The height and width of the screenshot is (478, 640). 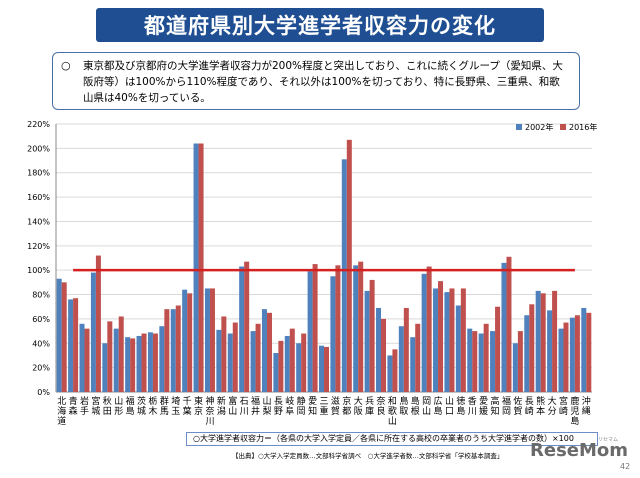 I want to click on x-tick-label: 奈良, so click(x=381, y=406).